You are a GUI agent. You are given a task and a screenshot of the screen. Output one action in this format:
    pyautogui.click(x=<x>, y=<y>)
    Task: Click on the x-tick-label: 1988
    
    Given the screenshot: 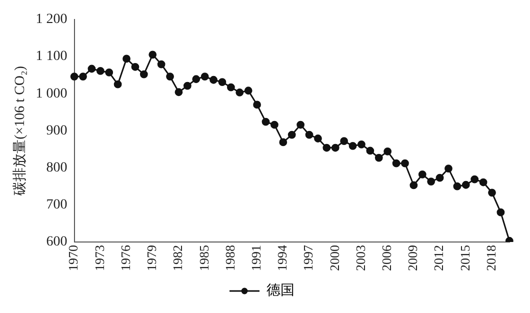 What is the action you would take?
    pyautogui.click(x=230, y=258)
    